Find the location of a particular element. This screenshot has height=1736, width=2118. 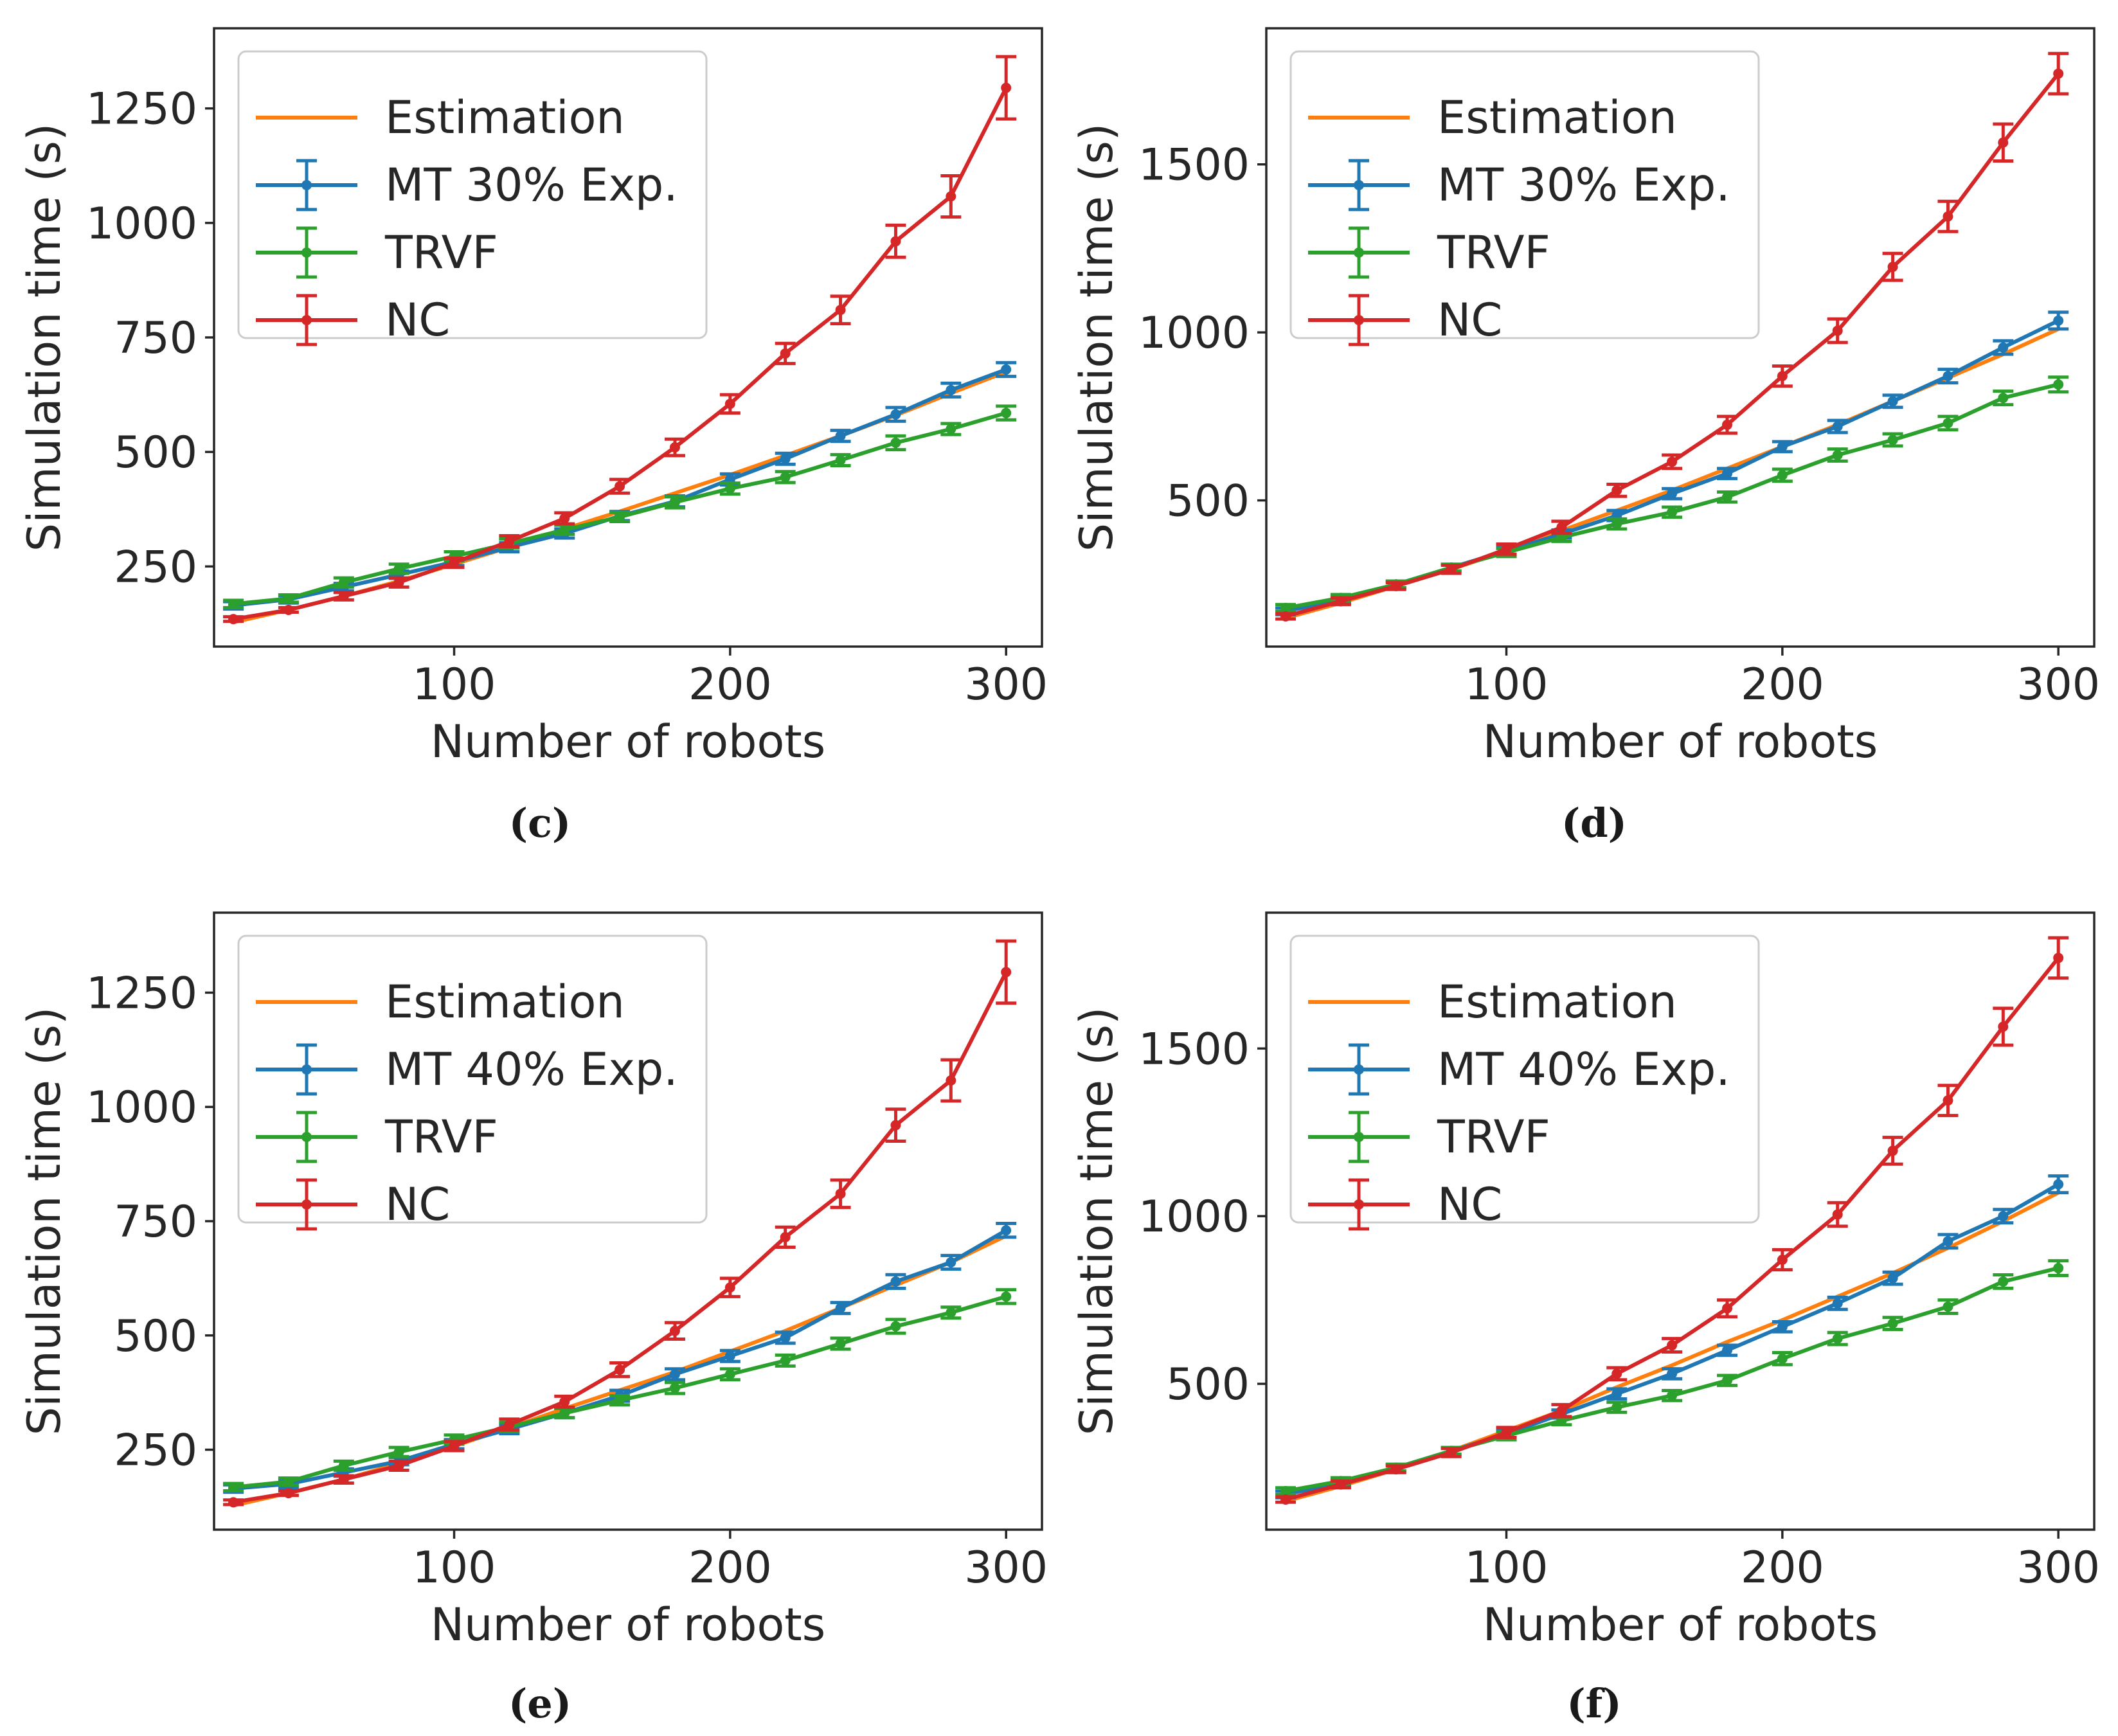

legend-label: MT 40% Exp. is located at coordinates (531, 1069).